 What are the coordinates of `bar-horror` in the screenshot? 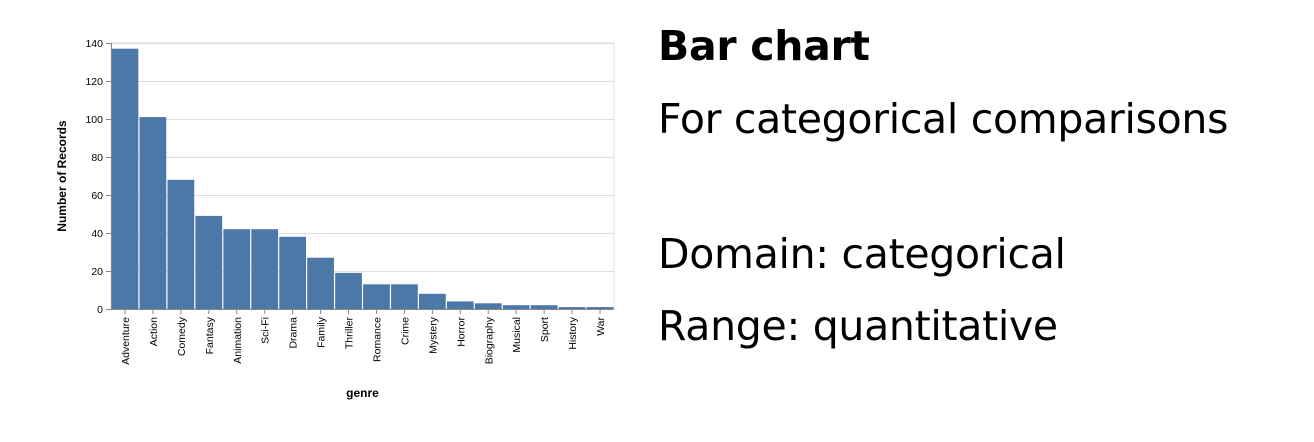 It's located at (460, 305).